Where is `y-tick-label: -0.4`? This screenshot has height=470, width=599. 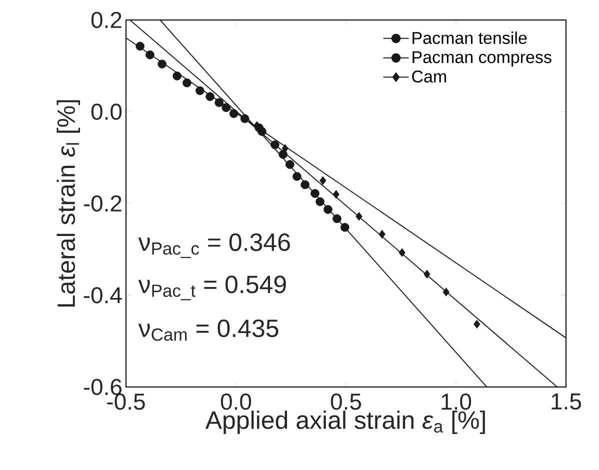
y-tick-label: -0.4 is located at coordinates (103, 295).